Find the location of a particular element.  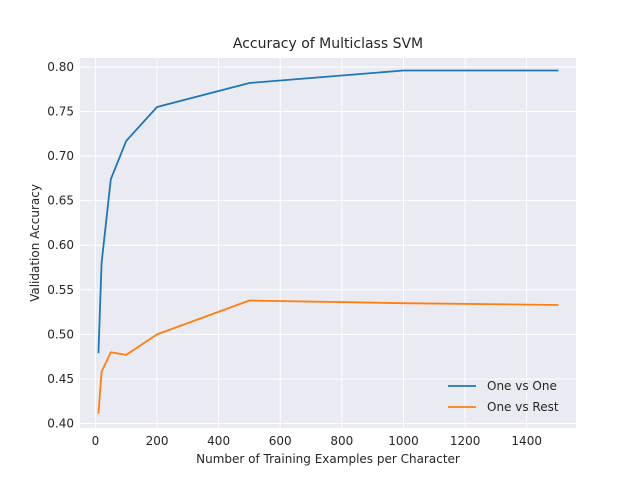

x-tick-label: 1400 is located at coordinates (526, 441).